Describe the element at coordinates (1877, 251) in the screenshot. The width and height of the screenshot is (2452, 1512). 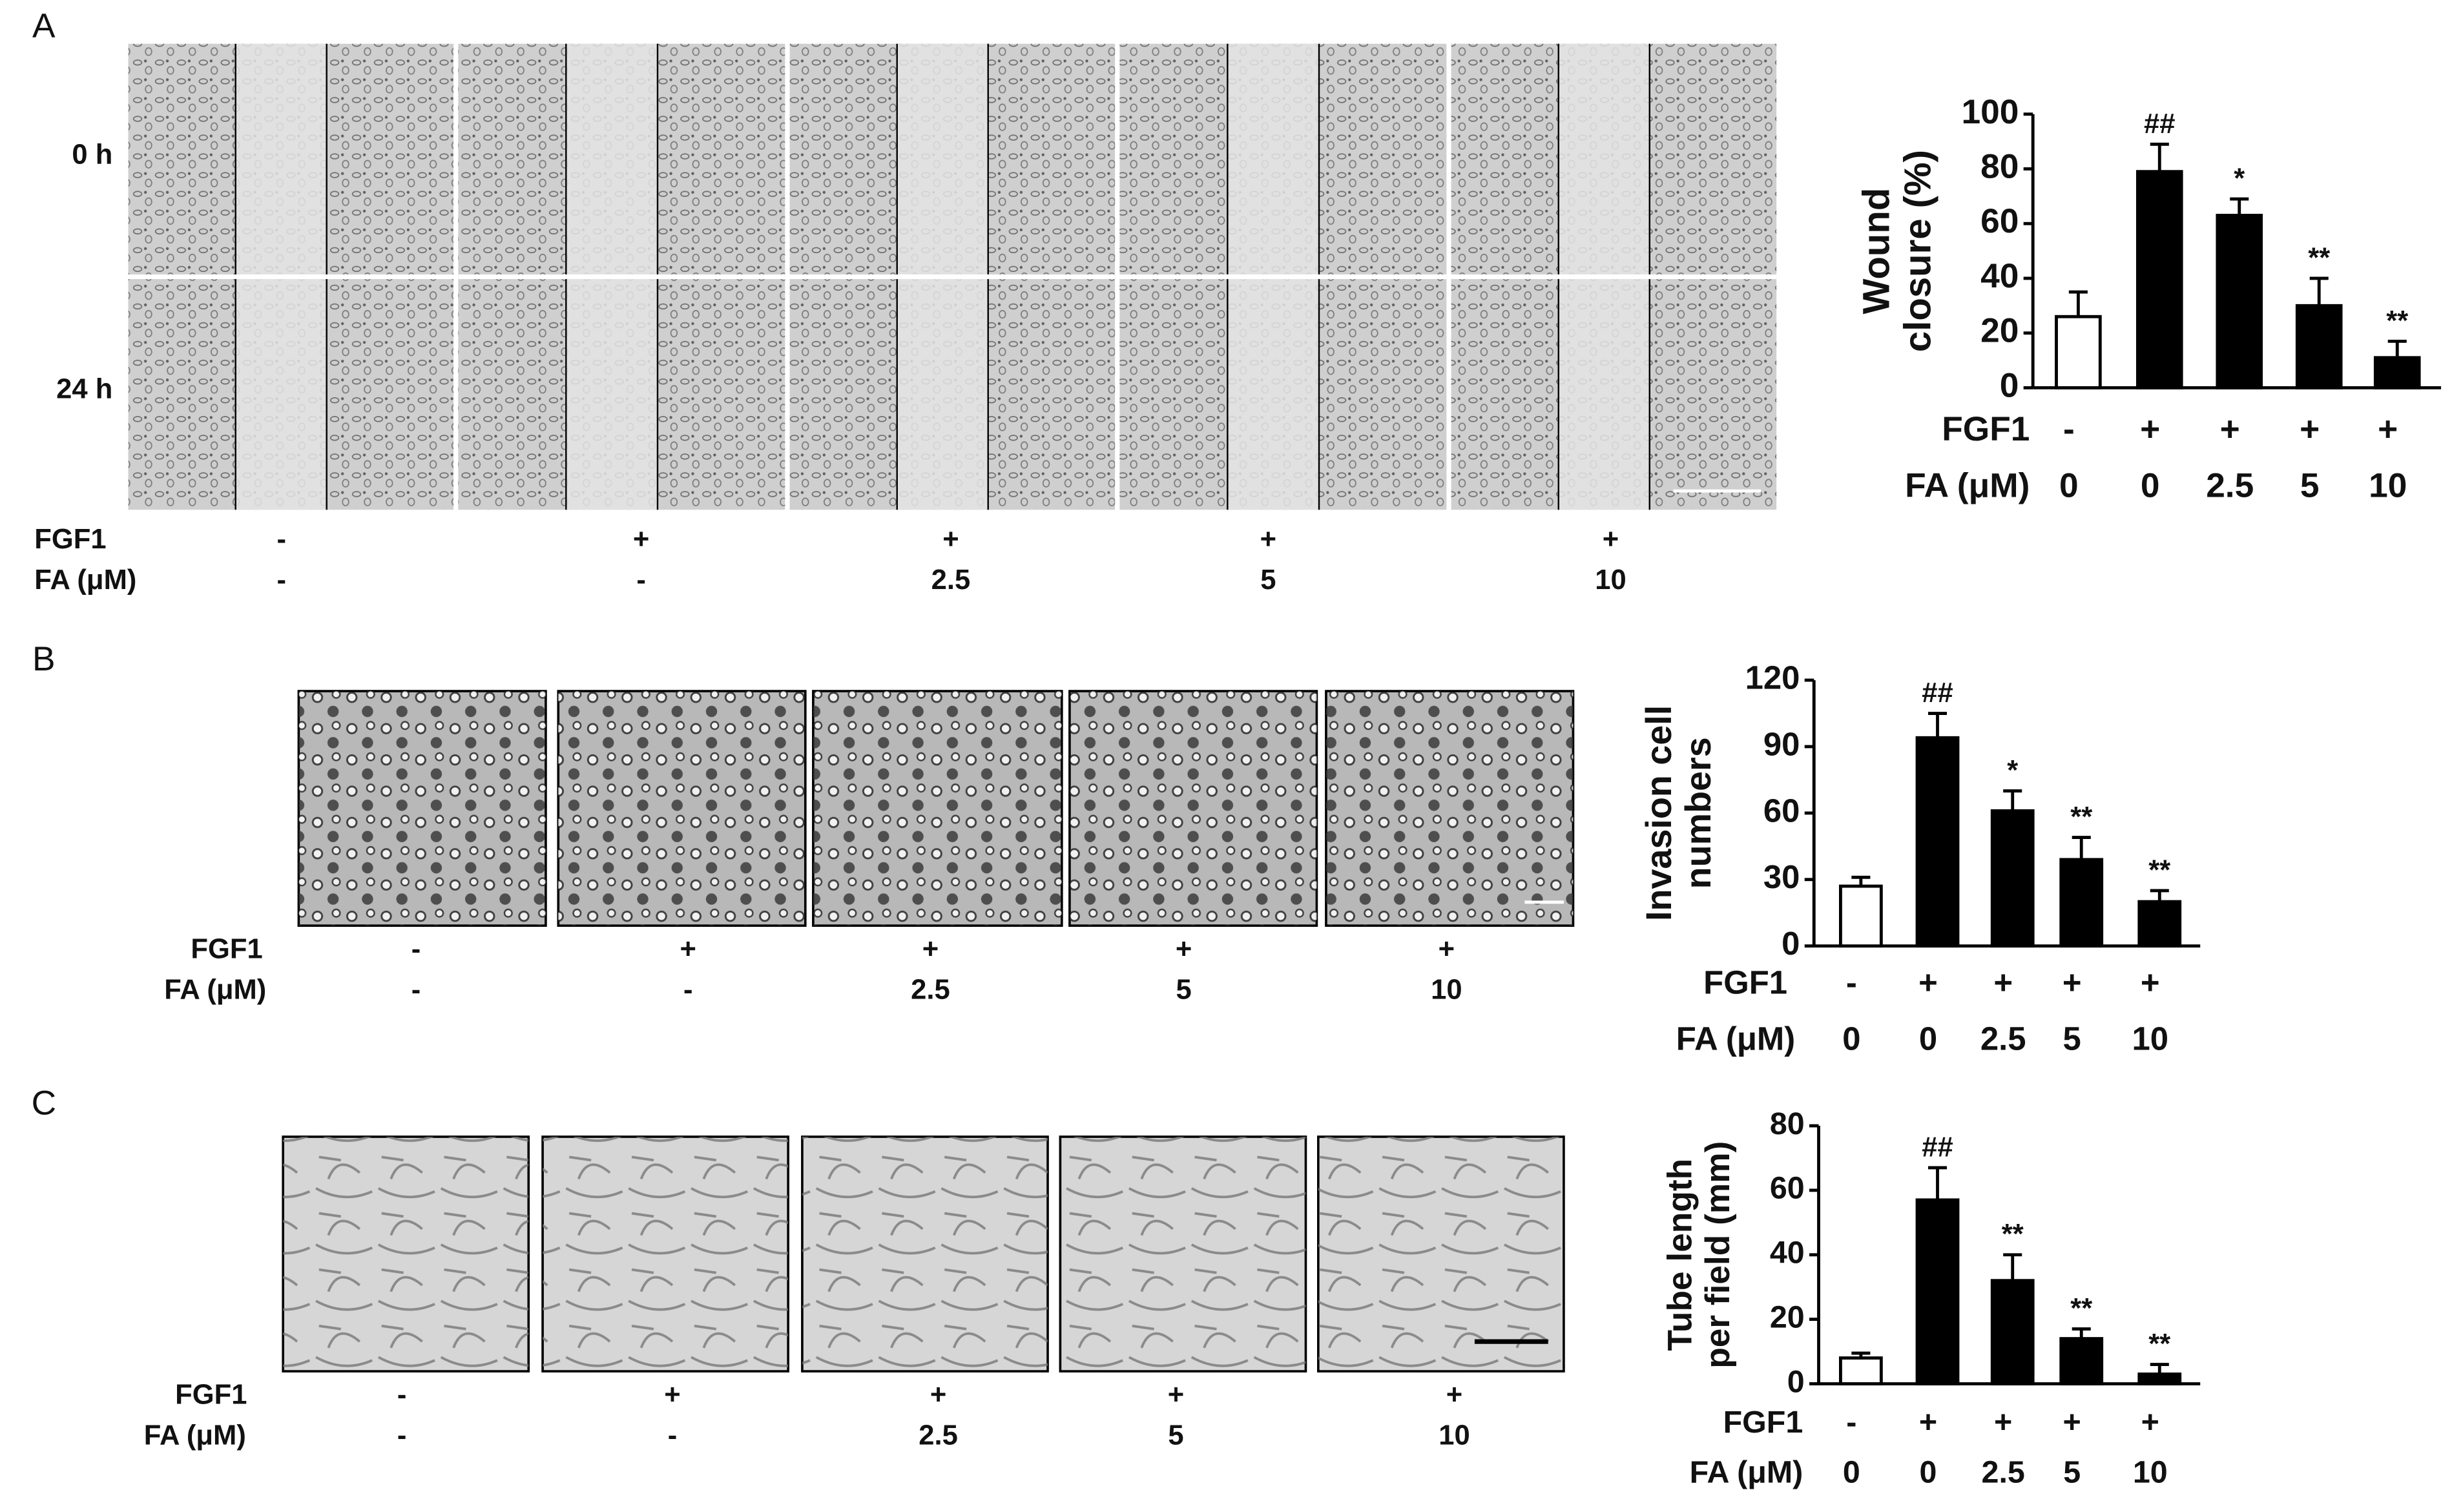
I see `y-axis-label-line: Wound` at that location.